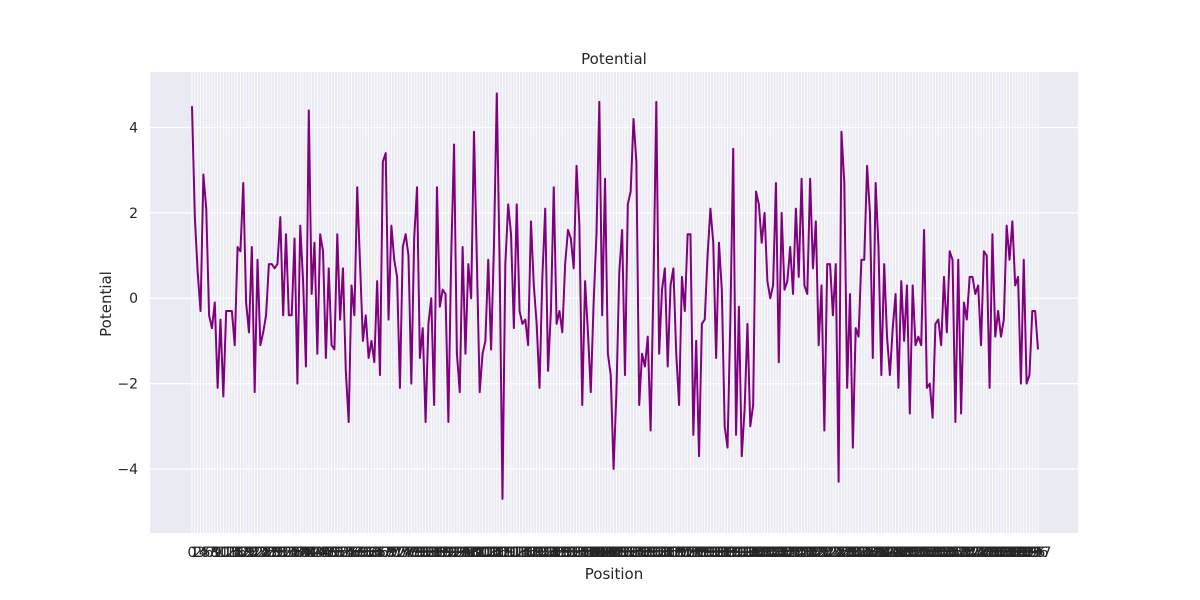 This screenshot has height=600, width=1200. Describe the element at coordinates (468, 553) in the screenshot. I see `x-tick-label: 97` at that location.